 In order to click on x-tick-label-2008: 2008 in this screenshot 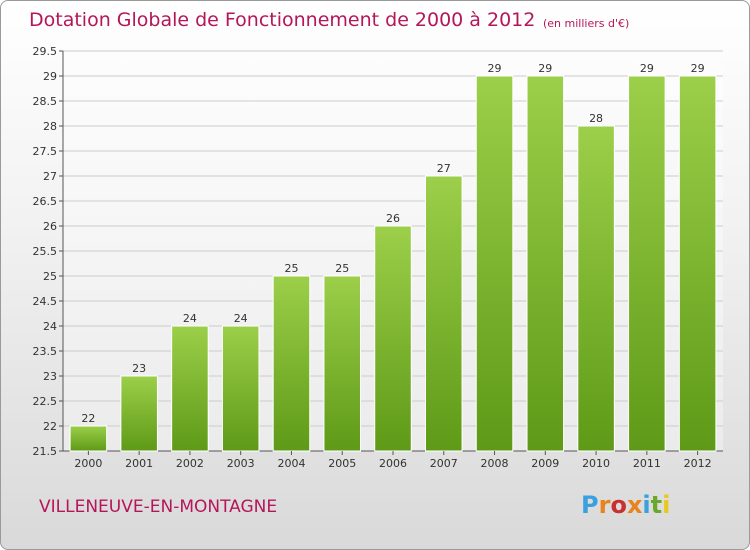, I will do `click(495, 463)`.